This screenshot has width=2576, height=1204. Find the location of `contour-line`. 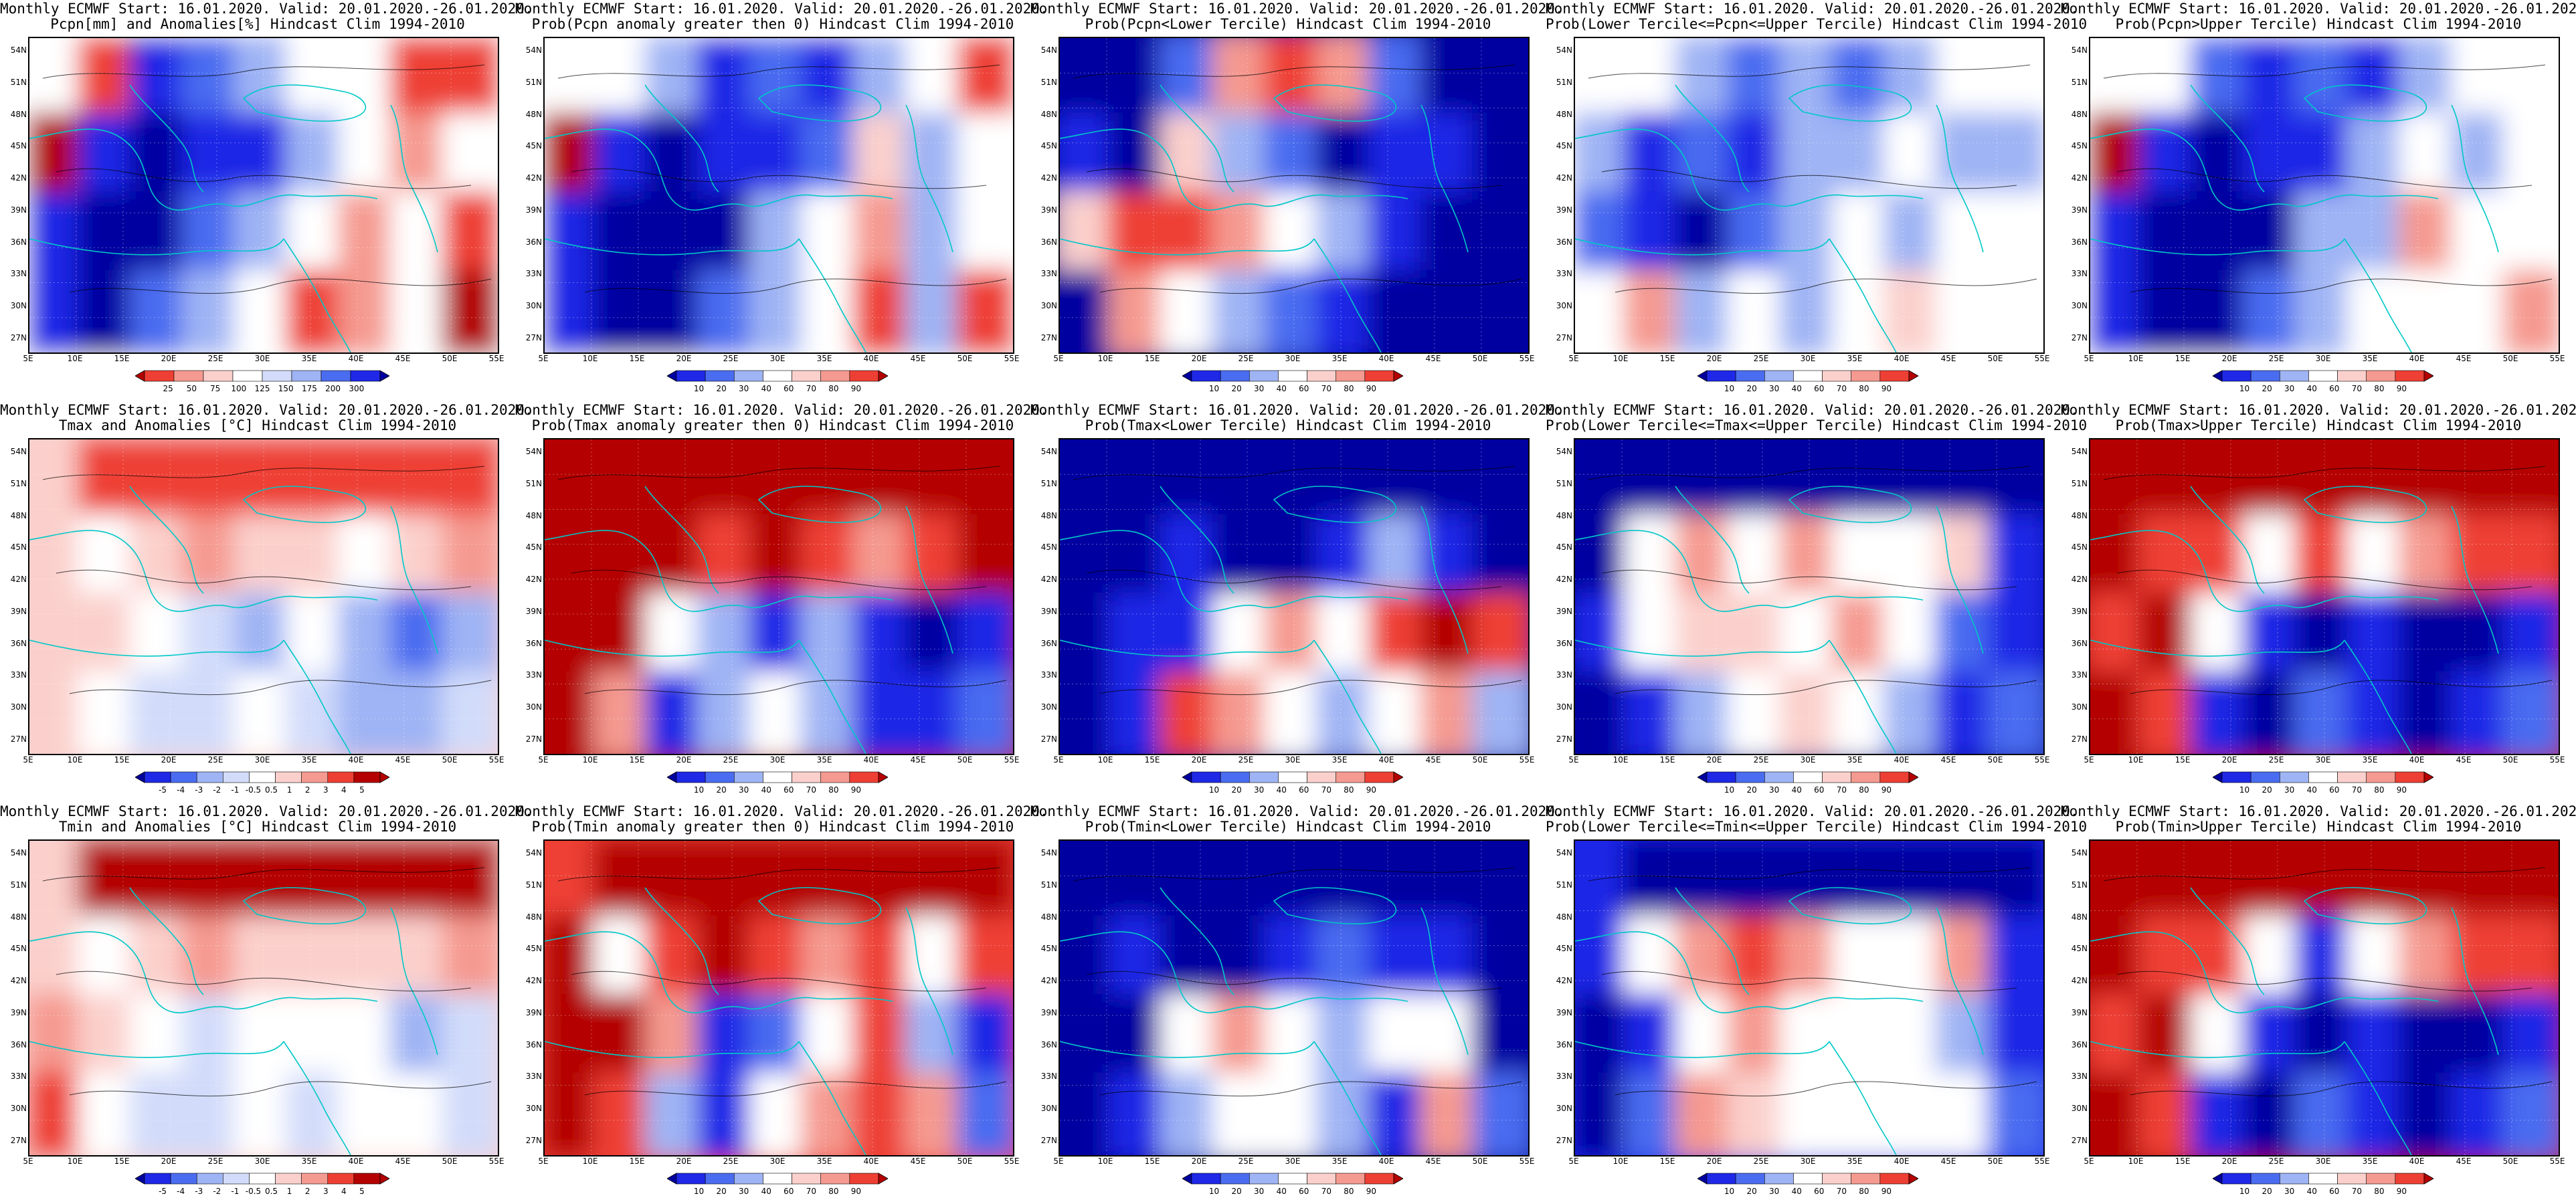

contour-line is located at coordinates (264, 179).